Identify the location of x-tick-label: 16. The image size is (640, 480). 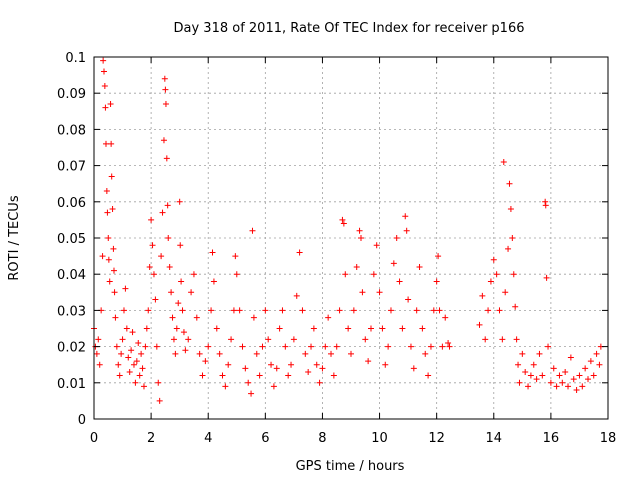
(551, 438).